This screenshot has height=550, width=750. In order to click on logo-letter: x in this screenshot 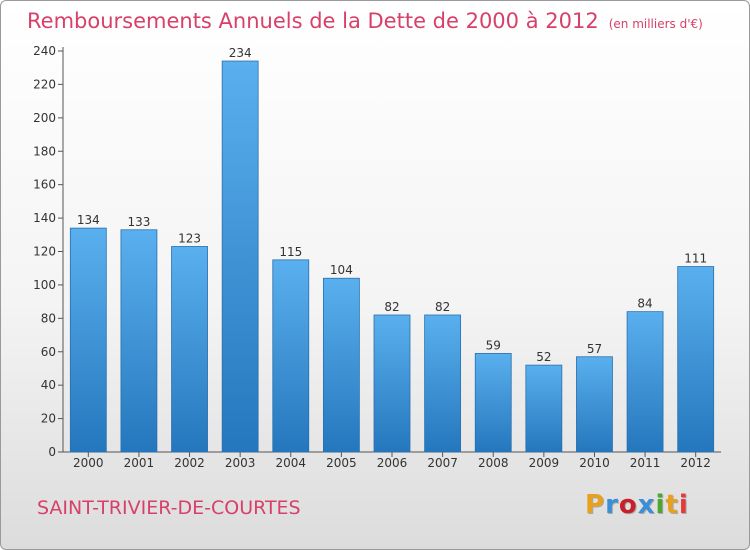, I will do `click(646, 505)`.